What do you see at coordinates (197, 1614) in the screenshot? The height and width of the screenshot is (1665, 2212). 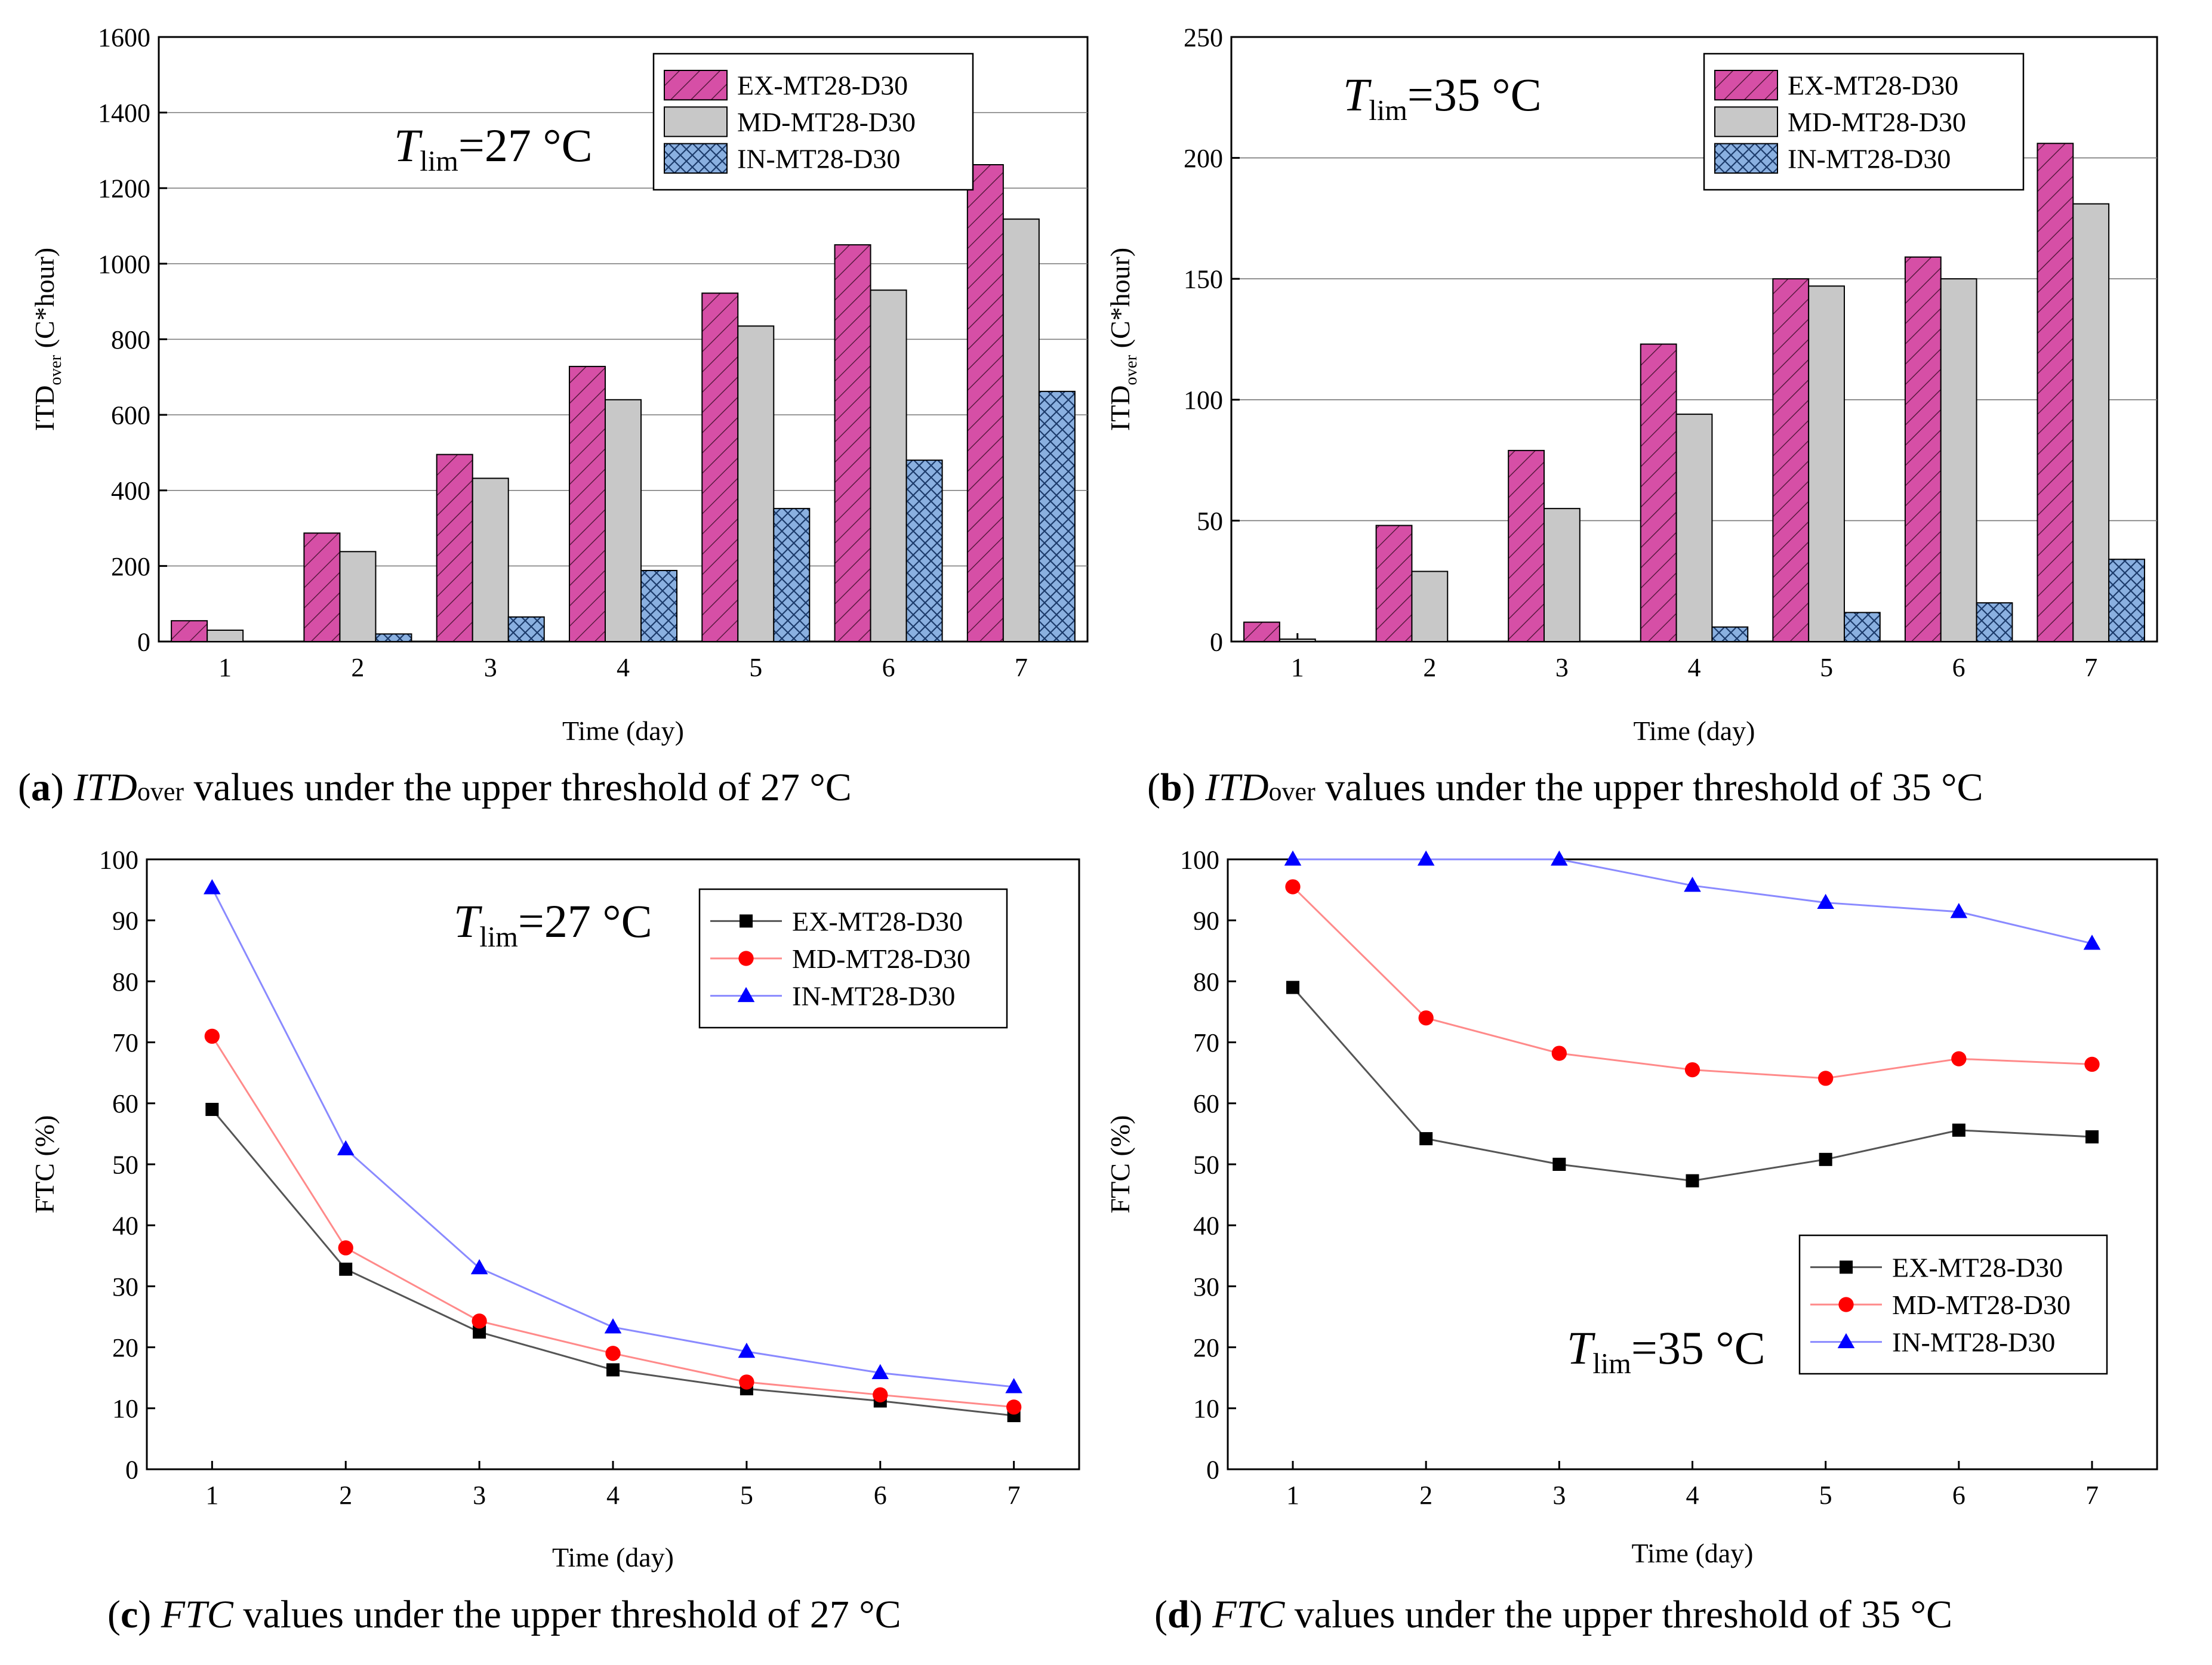 I see `caption-c-metric: FTC` at bounding box center [197, 1614].